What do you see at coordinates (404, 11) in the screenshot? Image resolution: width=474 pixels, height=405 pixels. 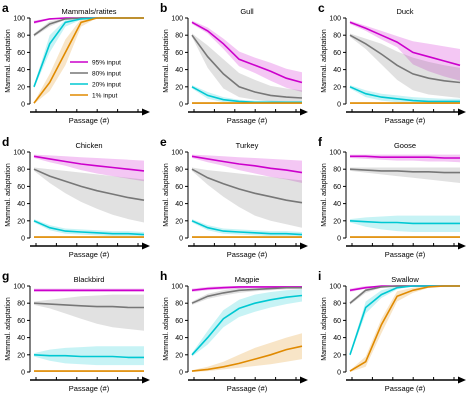 I see `panel-title: Duck` at bounding box center [404, 11].